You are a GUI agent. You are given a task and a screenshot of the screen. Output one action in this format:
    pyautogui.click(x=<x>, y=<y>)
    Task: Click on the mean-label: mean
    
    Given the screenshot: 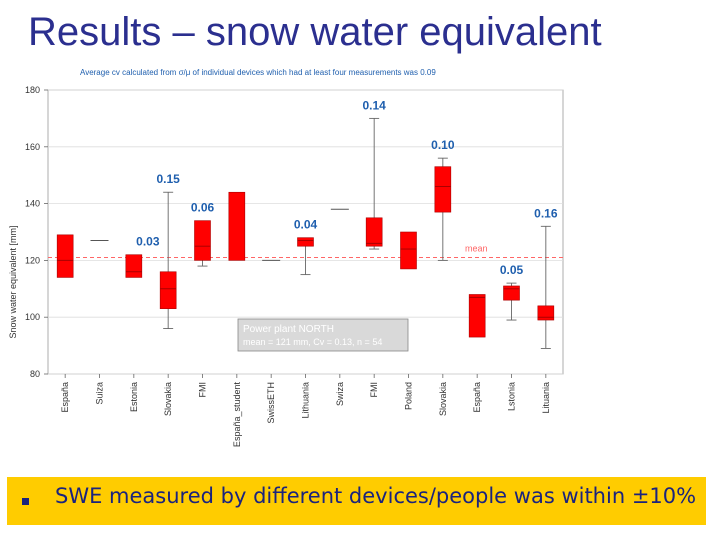 What is the action you would take?
    pyautogui.click(x=476, y=249)
    